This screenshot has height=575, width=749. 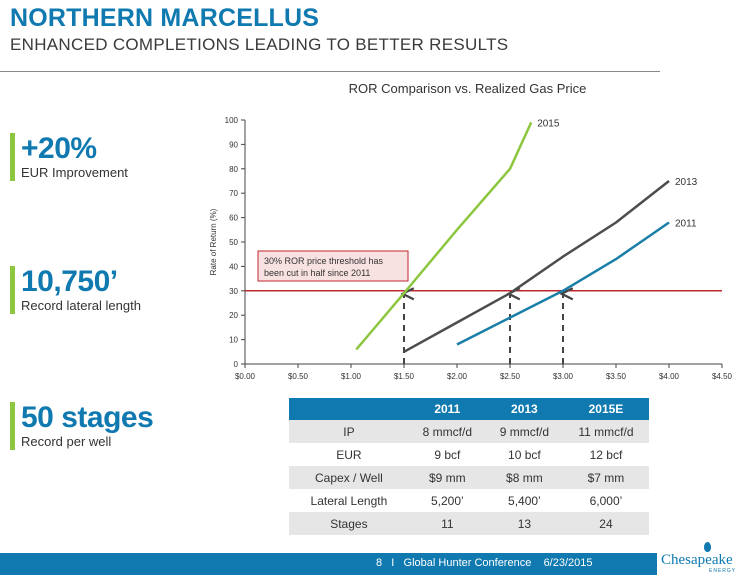 I want to click on series-line-2015, so click(x=444, y=236).